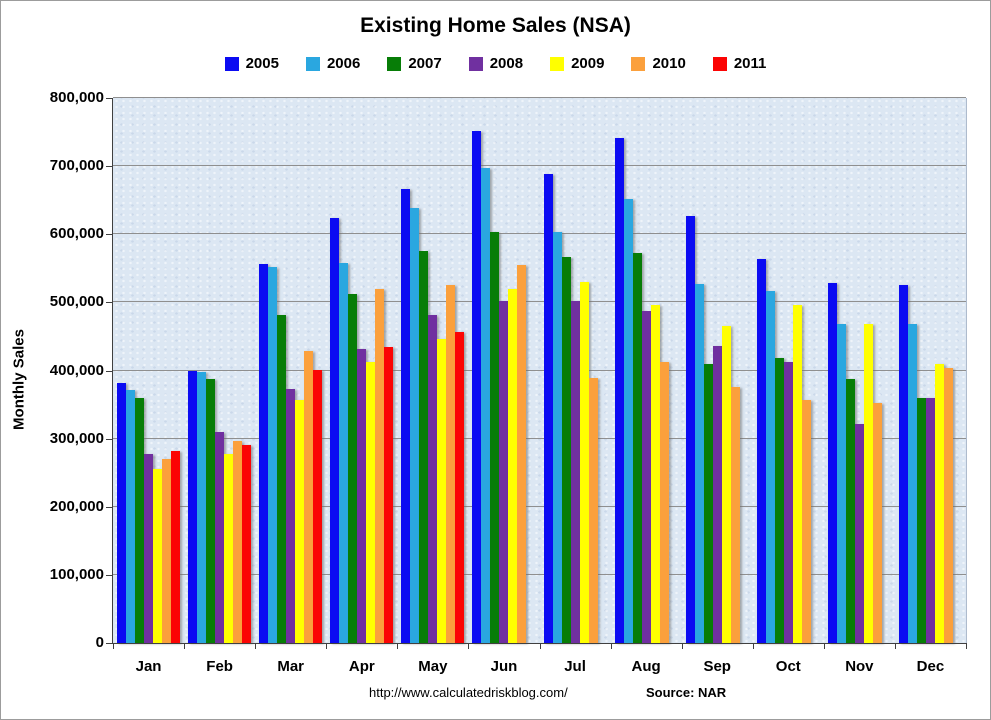 The image size is (991, 720). I want to click on chart-title: Existing Home Sales (NSA), so click(495, 25).